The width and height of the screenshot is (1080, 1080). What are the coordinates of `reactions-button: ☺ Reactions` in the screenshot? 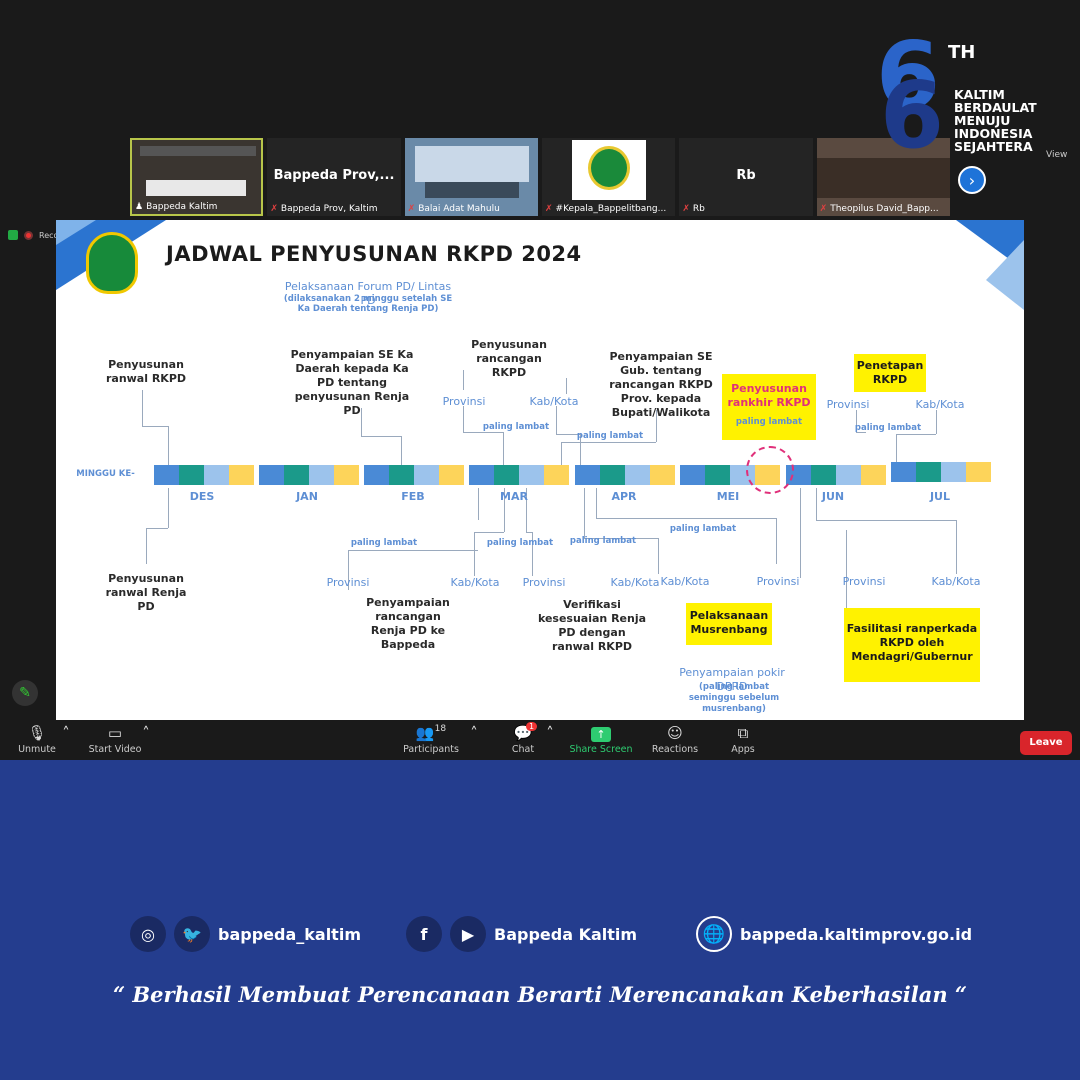 It's located at (675, 739).